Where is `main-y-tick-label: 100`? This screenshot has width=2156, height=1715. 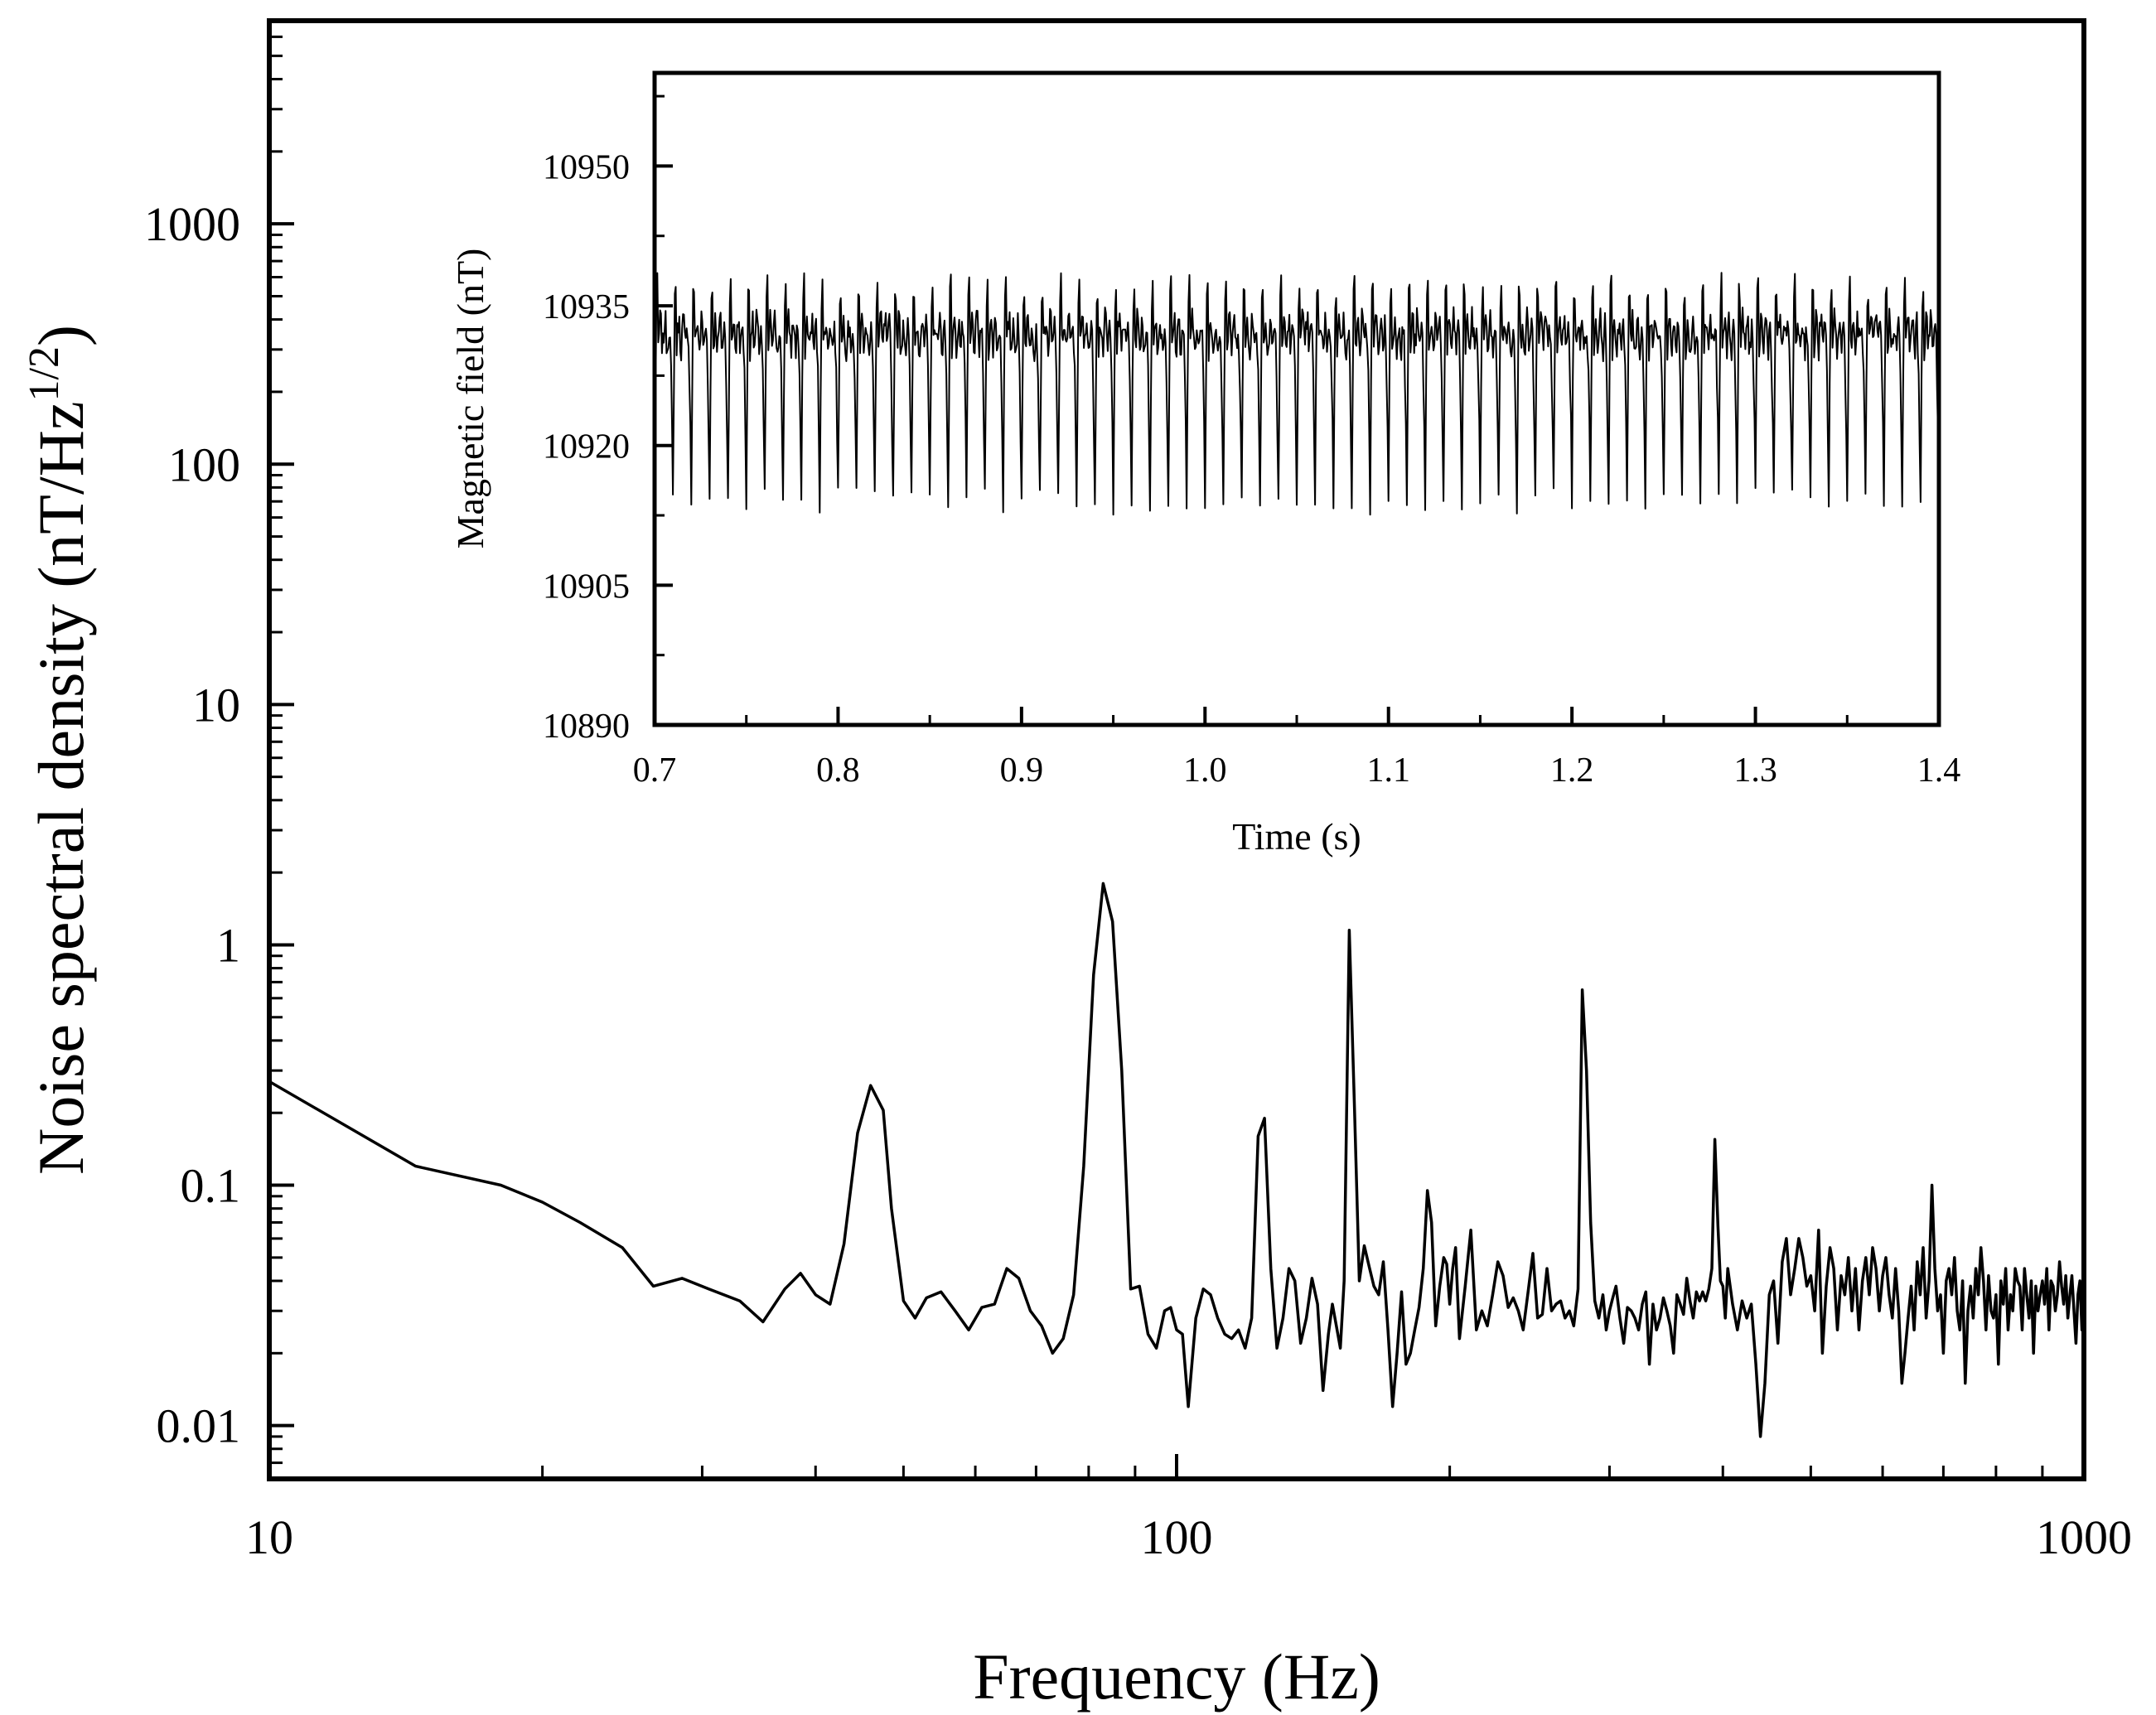
main-y-tick-label: 100 is located at coordinates (204, 464).